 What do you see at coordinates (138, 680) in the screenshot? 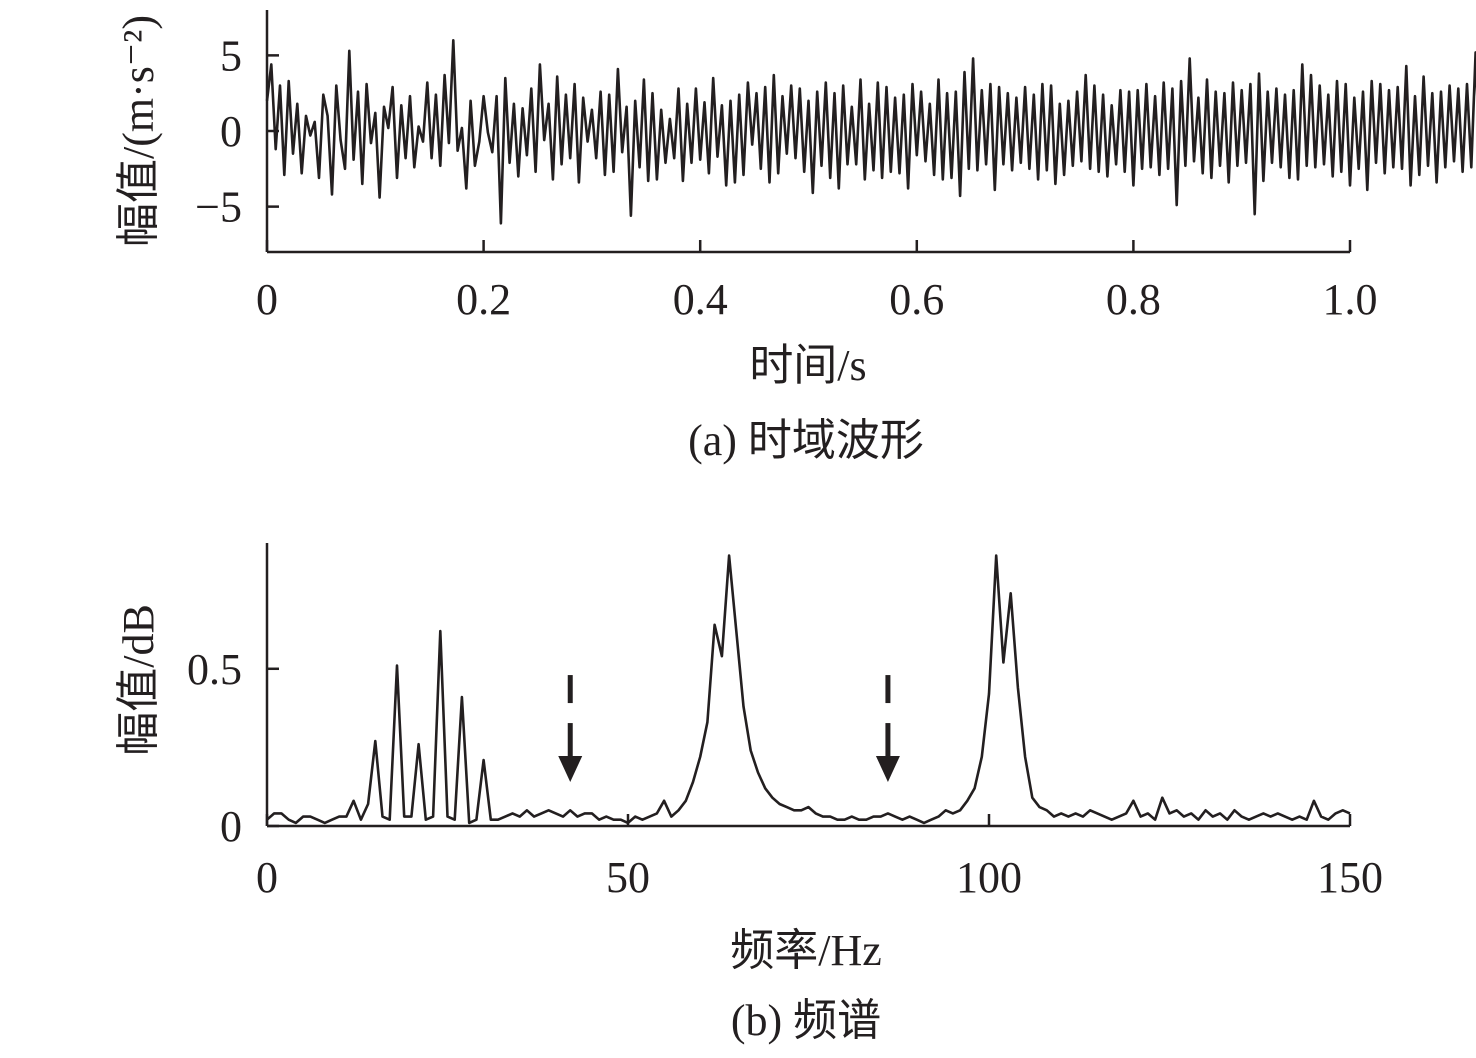
I see `panel-b-y-axis-label: 幅值/dB` at bounding box center [138, 680].